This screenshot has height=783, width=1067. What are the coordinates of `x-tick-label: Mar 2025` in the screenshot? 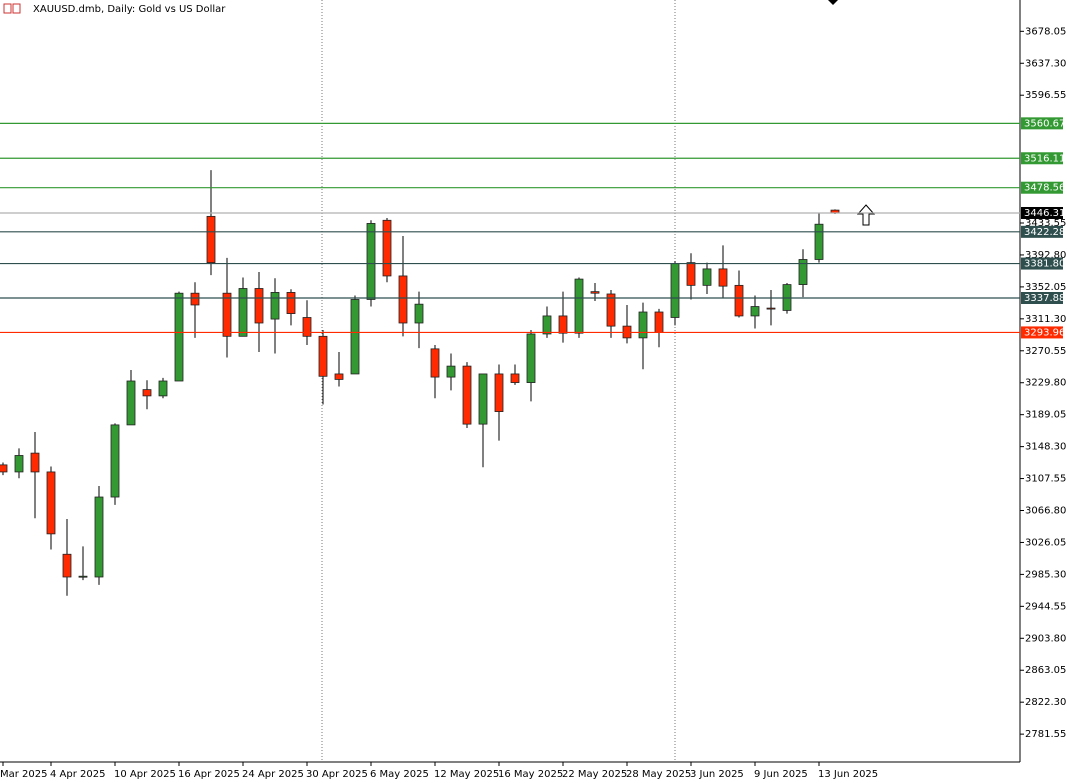 It's located at (24, 774).